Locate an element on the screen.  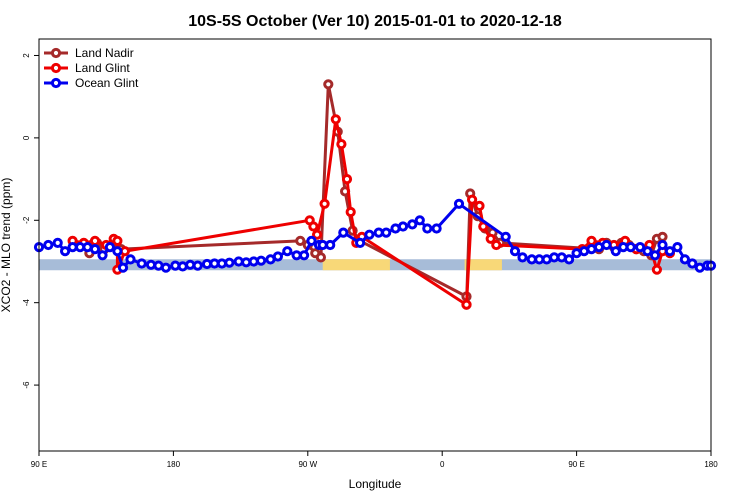
x-tick-label: 90 W is located at coordinates (307, 464).